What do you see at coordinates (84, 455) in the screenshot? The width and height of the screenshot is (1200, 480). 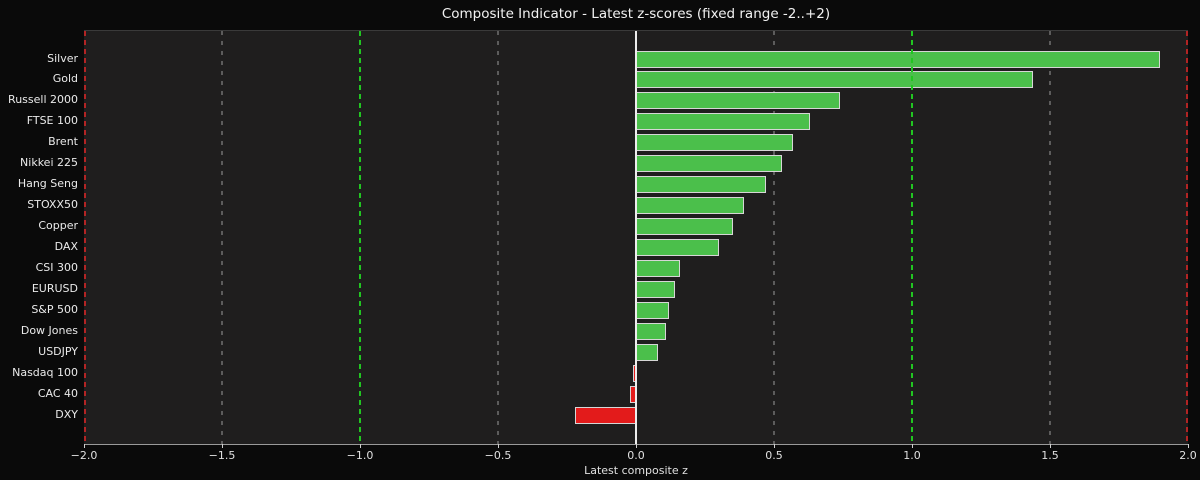 I see `x-tick-label--2.0: −2.0` at bounding box center [84, 455].